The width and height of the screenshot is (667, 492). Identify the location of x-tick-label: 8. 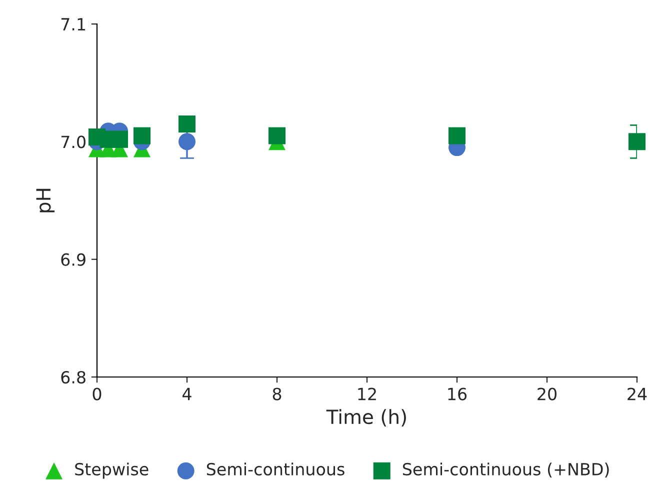
(277, 394).